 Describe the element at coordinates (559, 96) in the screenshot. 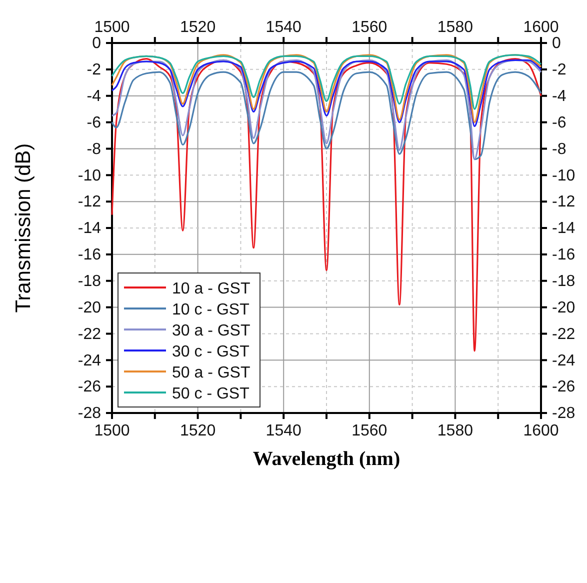

I see `y2-tick-label: -4` at that location.